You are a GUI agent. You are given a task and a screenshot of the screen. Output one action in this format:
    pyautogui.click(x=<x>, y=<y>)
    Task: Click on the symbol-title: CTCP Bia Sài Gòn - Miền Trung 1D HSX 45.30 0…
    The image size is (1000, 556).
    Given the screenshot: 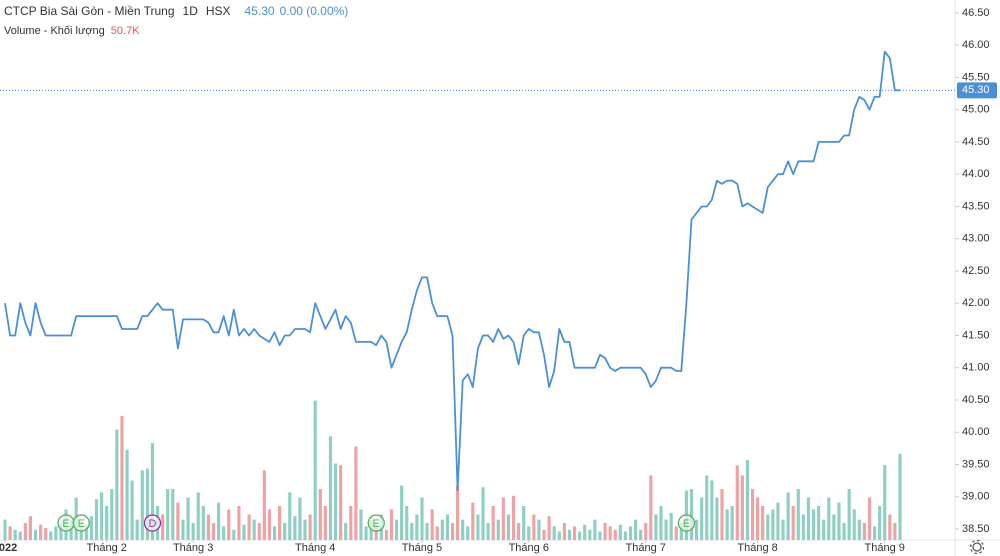 What is the action you would take?
    pyautogui.click(x=176, y=11)
    